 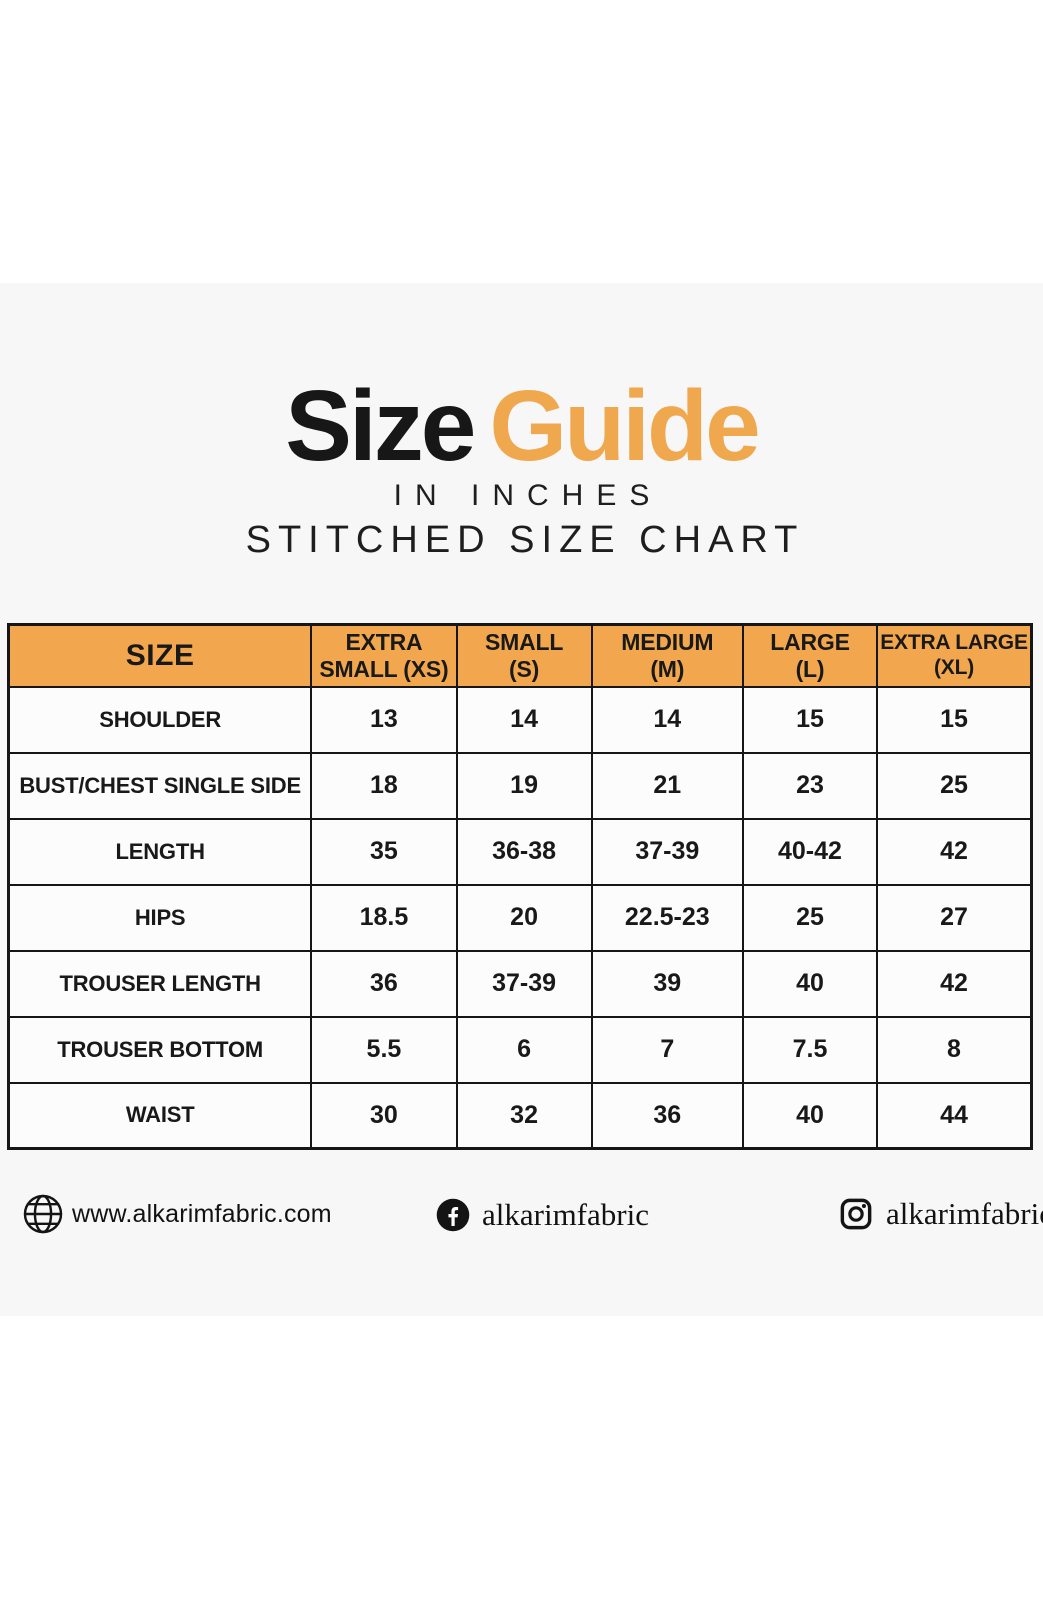 I want to click on page-title: Size Guide, so click(x=521, y=426).